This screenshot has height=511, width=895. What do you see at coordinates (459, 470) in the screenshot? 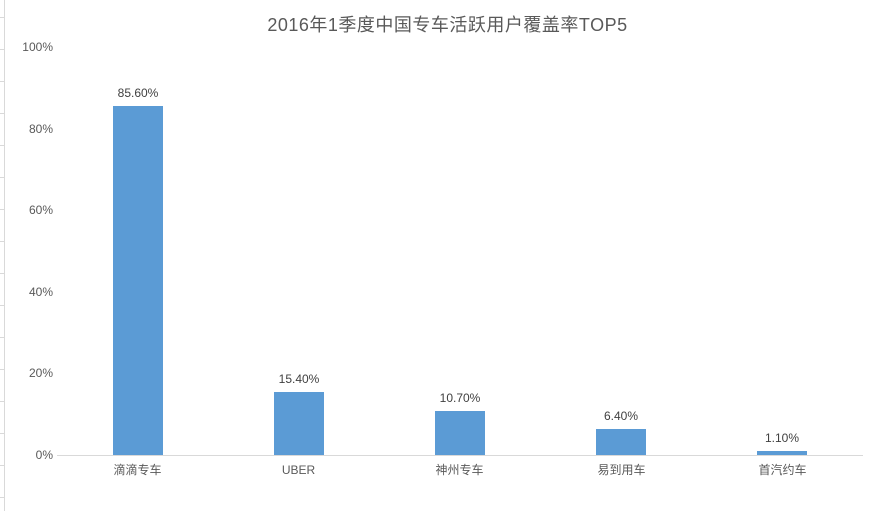
I see `x-axis-category-label: 神州专车` at bounding box center [459, 470].